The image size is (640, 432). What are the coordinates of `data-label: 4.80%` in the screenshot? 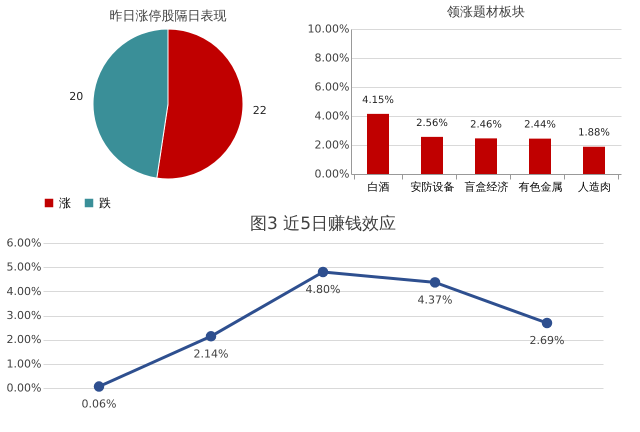 It's located at (323, 289).